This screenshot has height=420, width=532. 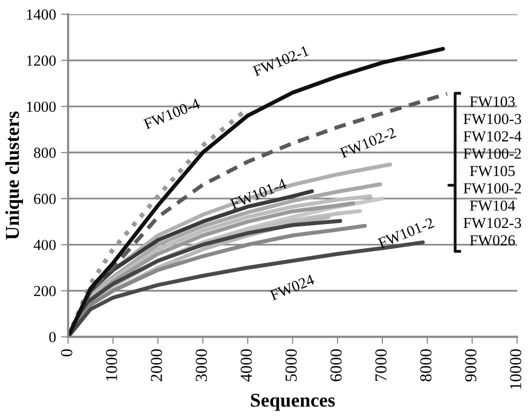 I want to click on y-tick-label: 0, so click(x=52, y=337).